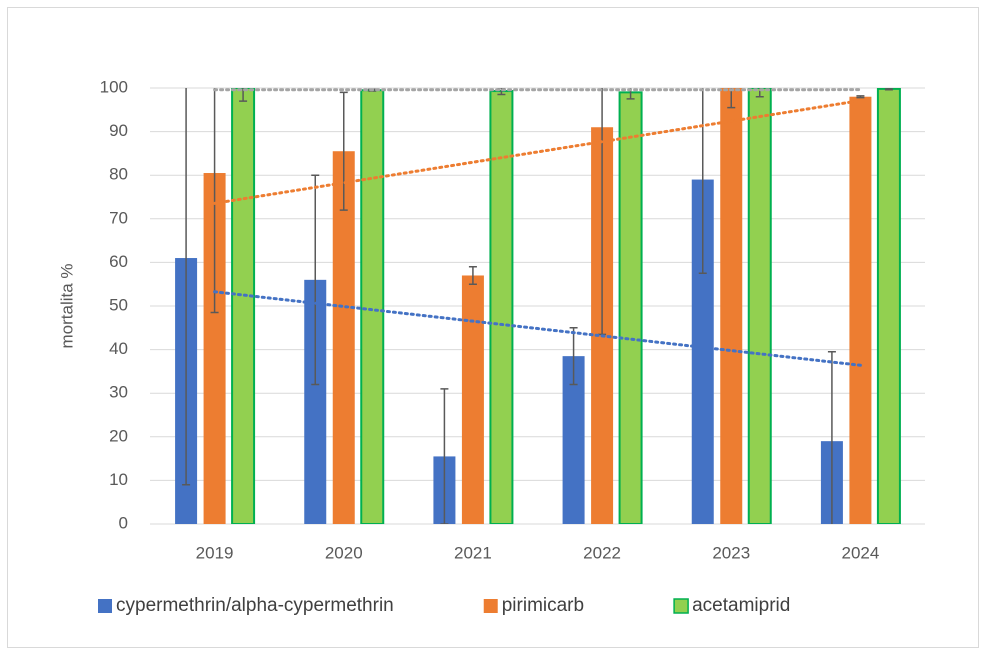 The height and width of the screenshot is (655, 986). What do you see at coordinates (741, 605) in the screenshot?
I see `legend-label: acetamiprid` at bounding box center [741, 605].